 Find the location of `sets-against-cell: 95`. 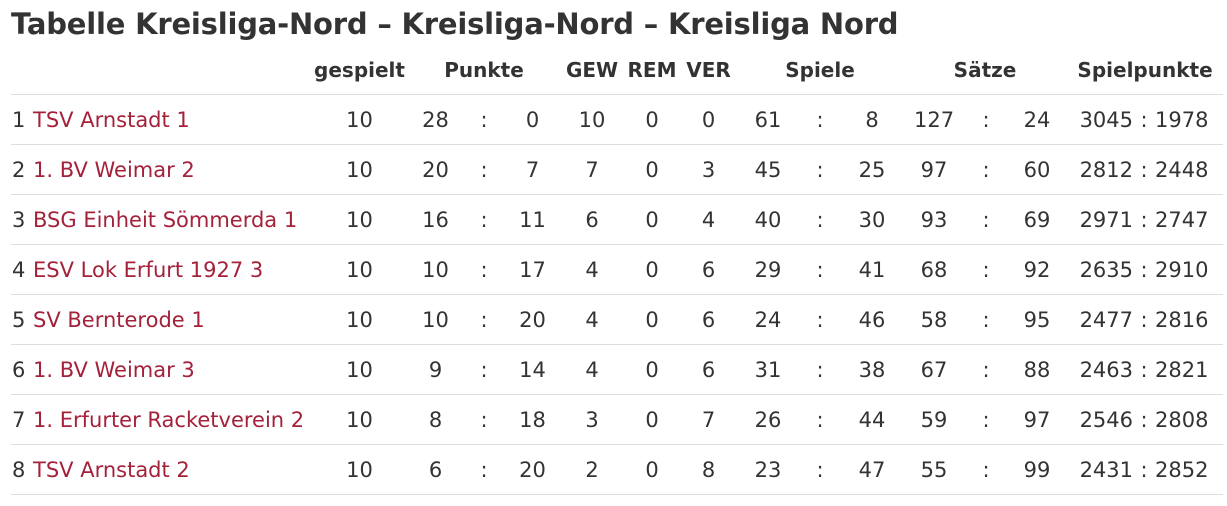

sets-against-cell: 95 is located at coordinates (1037, 319).